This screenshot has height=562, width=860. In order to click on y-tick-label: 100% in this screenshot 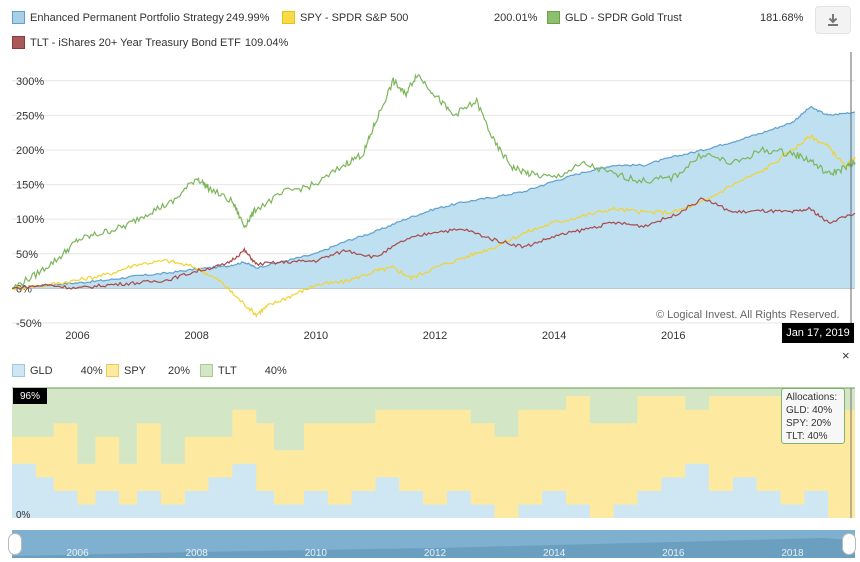, I will do `click(30, 220)`.